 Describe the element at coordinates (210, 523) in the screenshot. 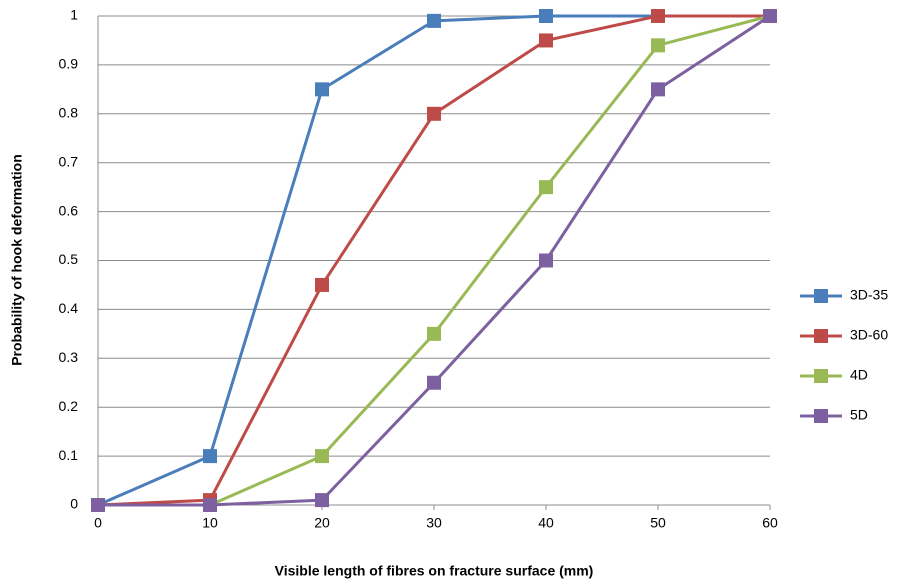

I see `x-tick-label: 10` at that location.